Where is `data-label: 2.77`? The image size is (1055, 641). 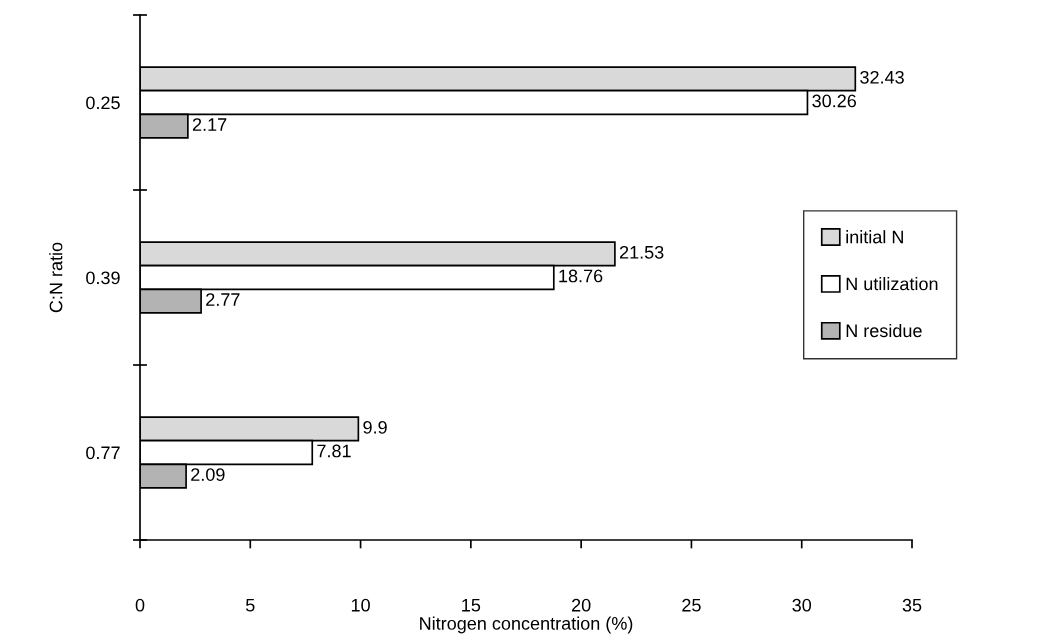
data-label: 2.77 is located at coordinates (223, 299).